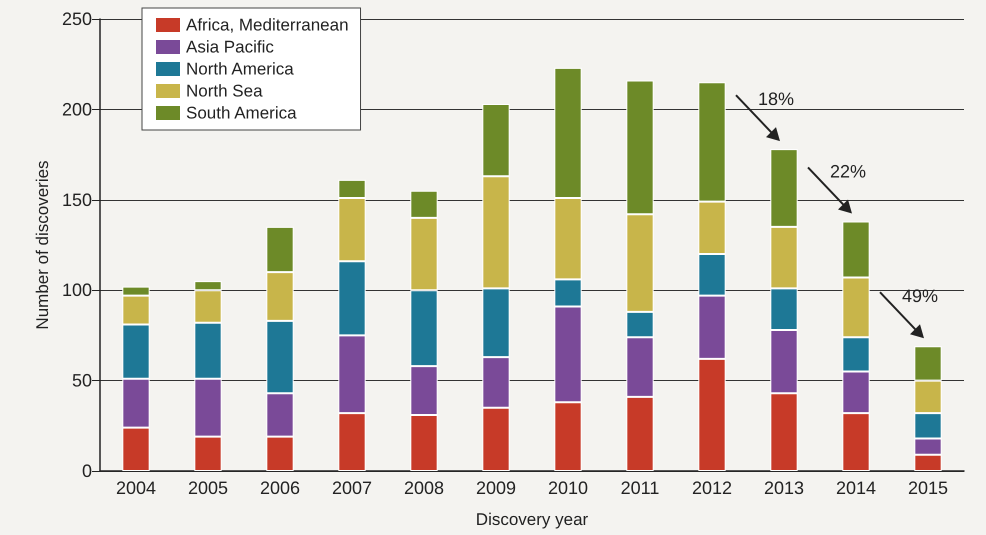  What do you see at coordinates (242, 113) in the screenshot?
I see `legend-label: South America` at bounding box center [242, 113].